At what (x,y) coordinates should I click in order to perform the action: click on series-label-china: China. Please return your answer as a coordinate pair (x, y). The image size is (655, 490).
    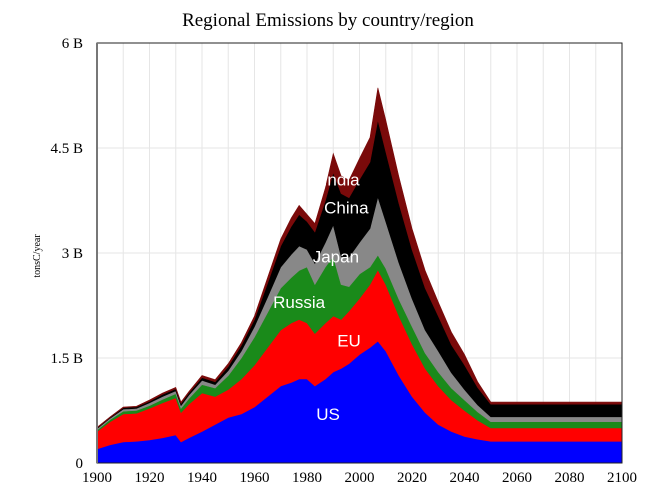
    Looking at the image, I should click on (346, 208).